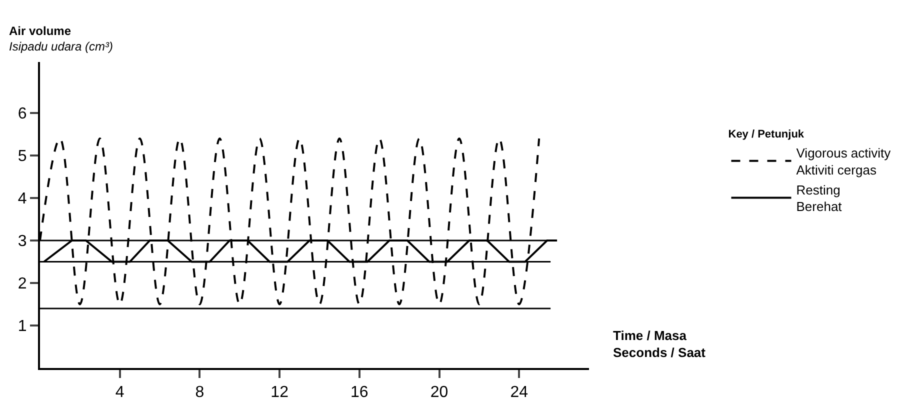 The height and width of the screenshot is (413, 908). I want to click on x-tick-label: 12, so click(279, 393).